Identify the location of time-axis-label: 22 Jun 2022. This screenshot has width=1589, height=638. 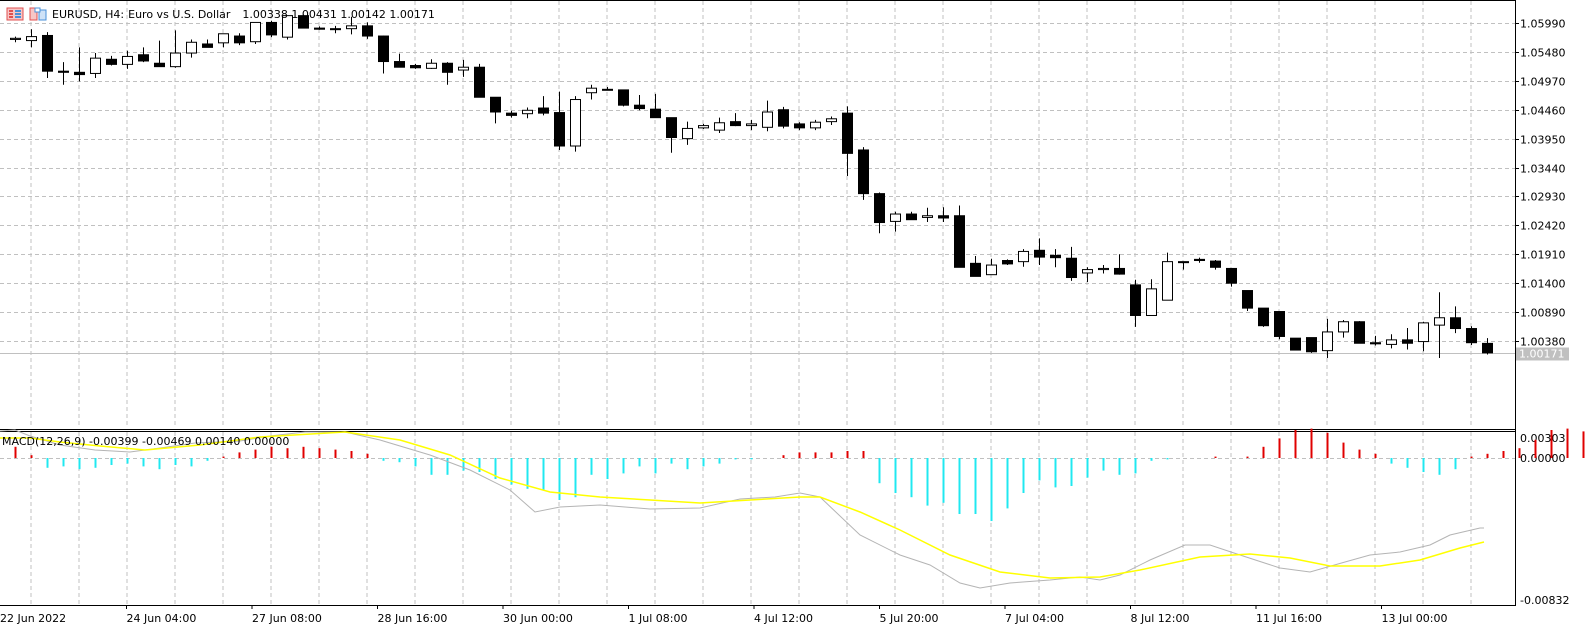
(33, 618).